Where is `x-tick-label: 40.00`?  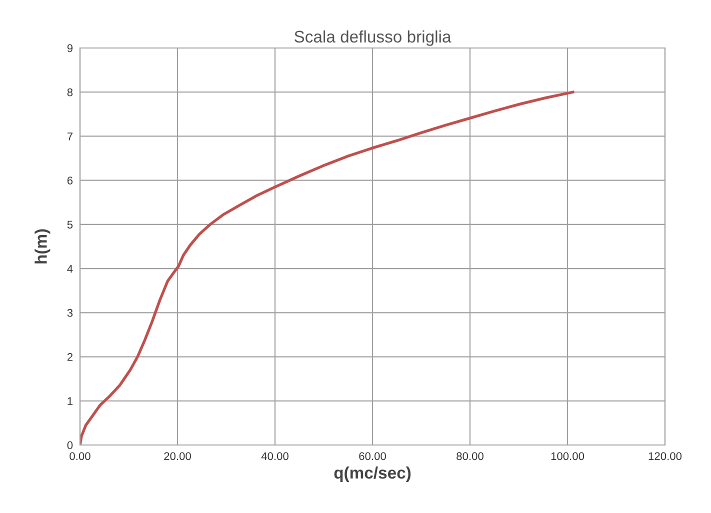 x-tick-label: 40.00 is located at coordinates (274, 456).